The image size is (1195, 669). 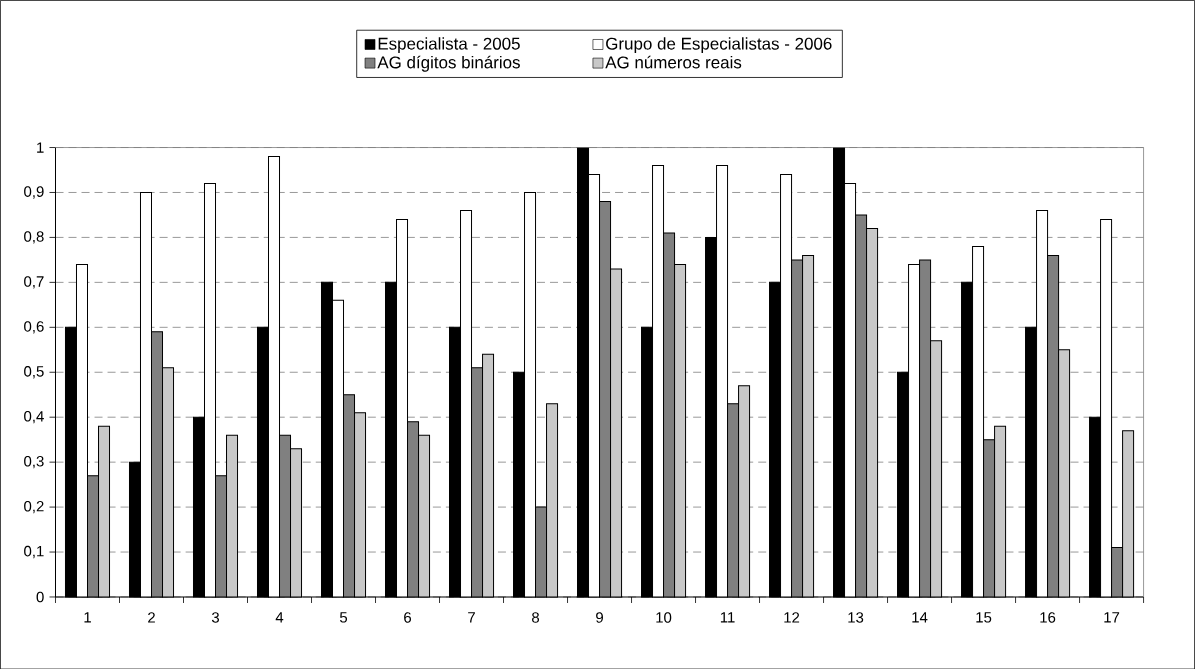 What do you see at coordinates (279, 617) in the screenshot?
I see `x-tick-label: 4` at bounding box center [279, 617].